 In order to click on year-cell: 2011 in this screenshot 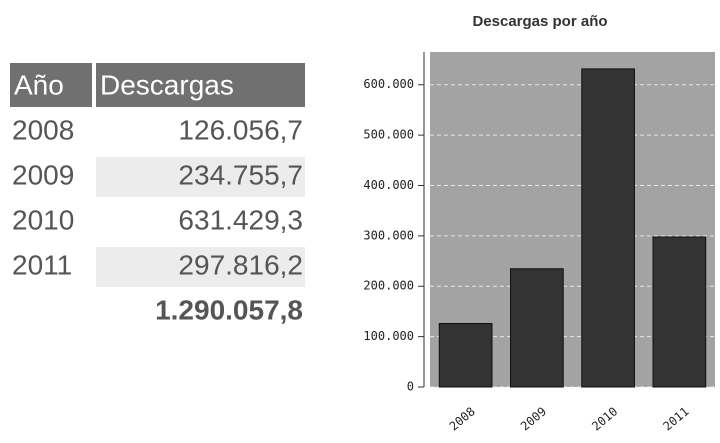, I will do `click(42, 264)`.